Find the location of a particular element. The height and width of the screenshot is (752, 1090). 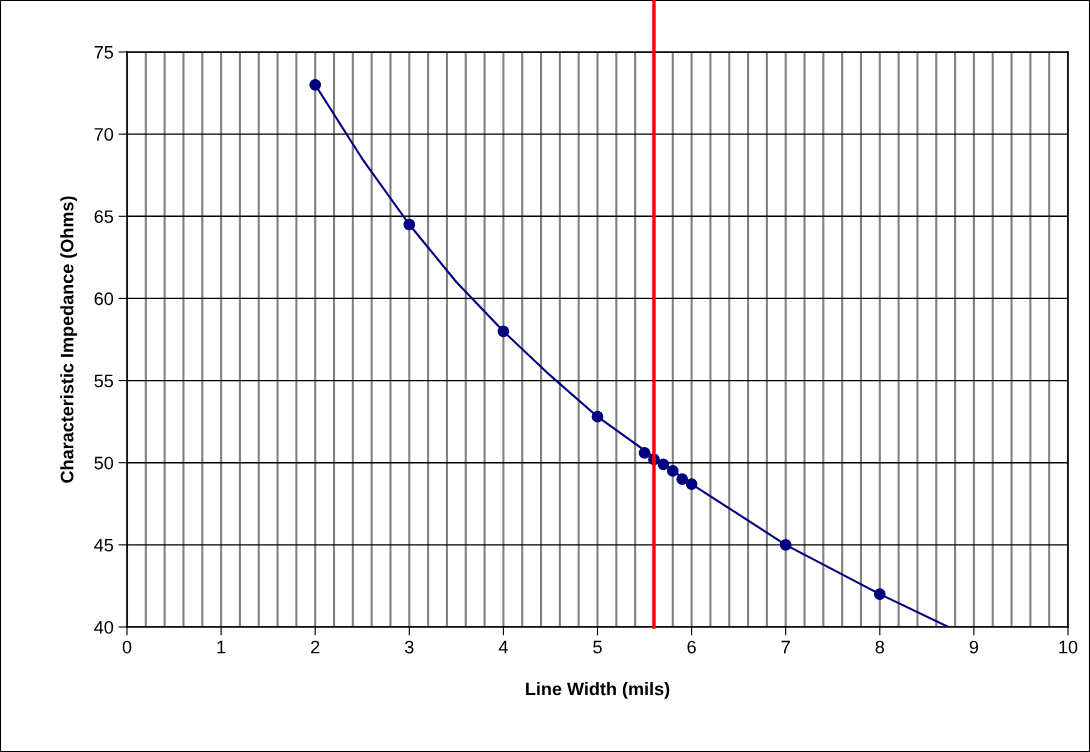

y-tick-label: 45 is located at coordinates (104, 545).